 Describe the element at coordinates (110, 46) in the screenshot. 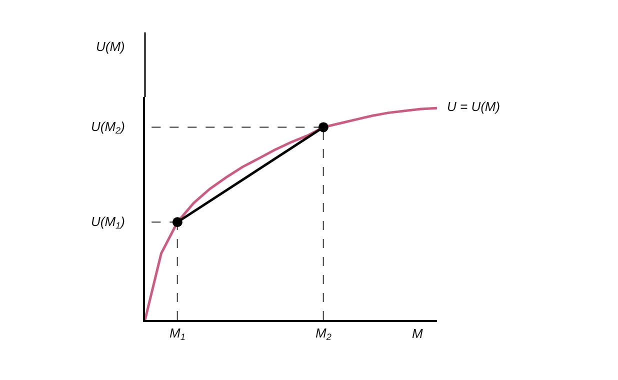

I see `y-axis-title: U(M)` at that location.